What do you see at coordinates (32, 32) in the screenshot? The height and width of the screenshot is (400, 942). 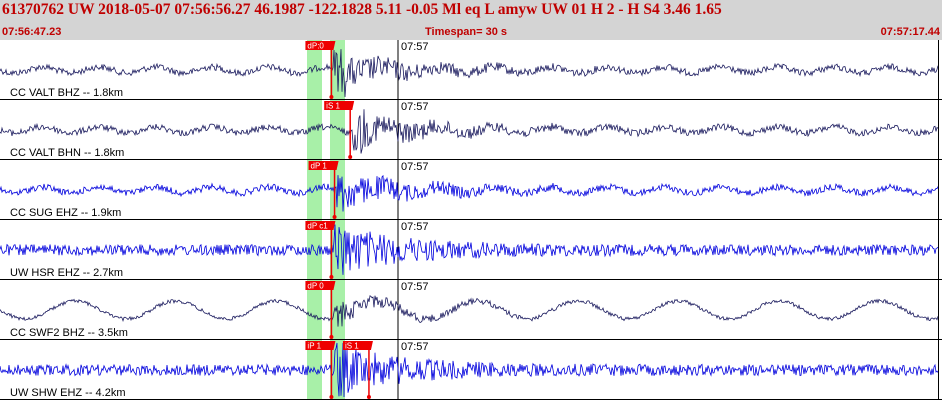 I see `start-time: 07:56:47.23` at bounding box center [32, 32].